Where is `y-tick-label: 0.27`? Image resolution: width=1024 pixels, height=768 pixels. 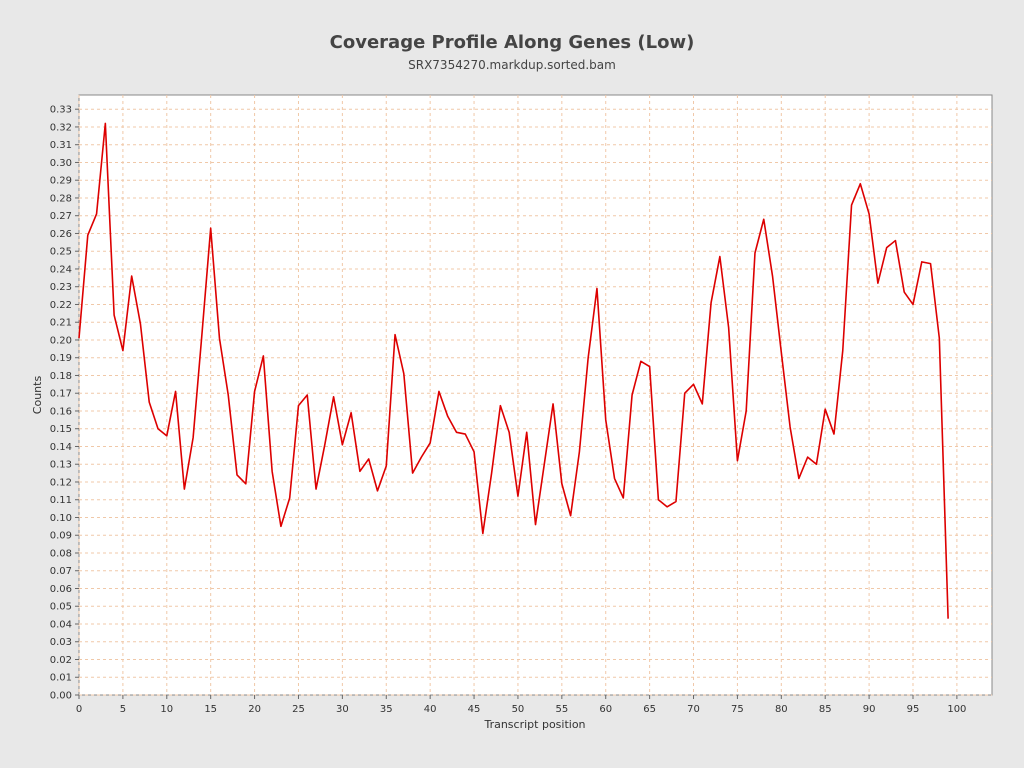
y-tick-label: 0.27 is located at coordinates (61, 216).